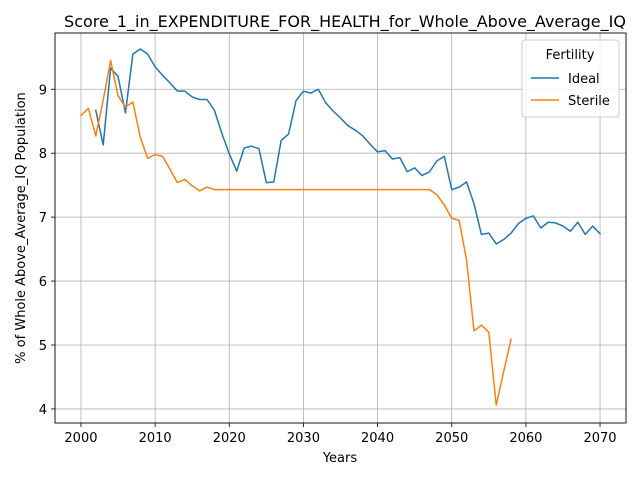 The image size is (640, 480). What do you see at coordinates (599, 438) in the screenshot?
I see `x-tick-label: 2070` at bounding box center [599, 438].